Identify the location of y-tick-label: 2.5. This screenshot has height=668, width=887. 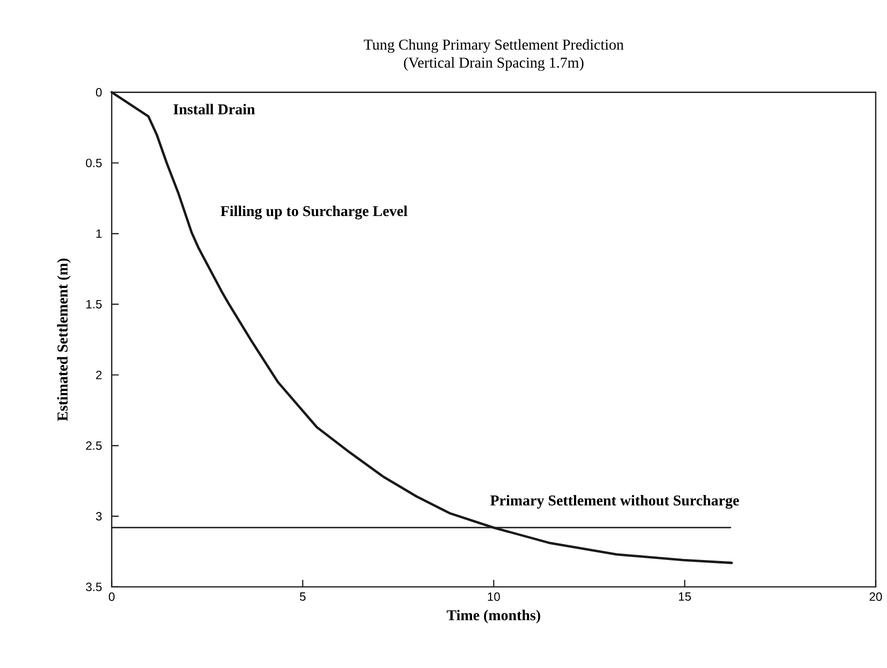
(94, 445).